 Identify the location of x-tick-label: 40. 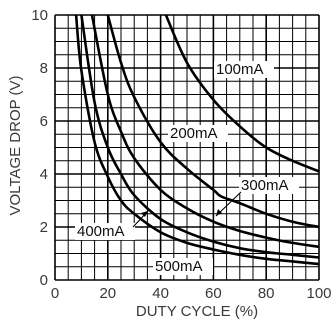
(160, 293).